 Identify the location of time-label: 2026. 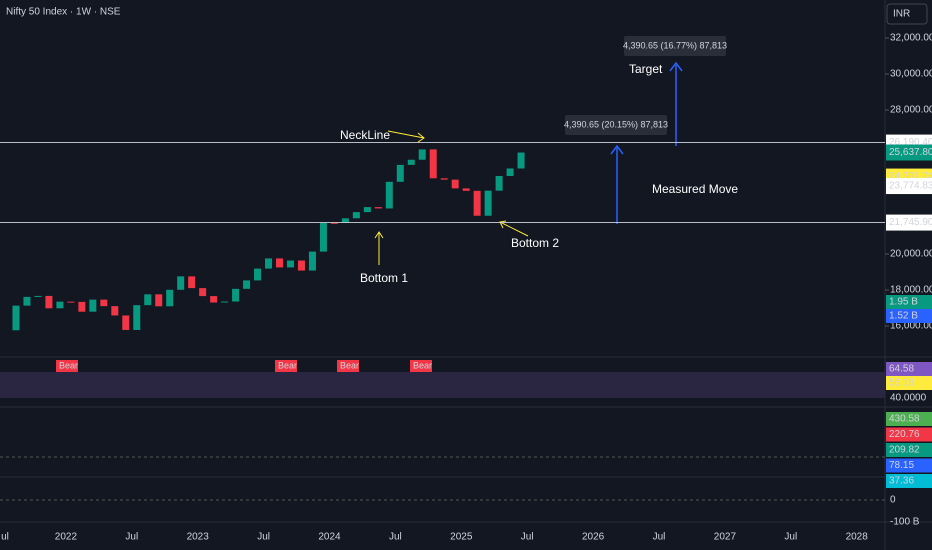
(593, 537).